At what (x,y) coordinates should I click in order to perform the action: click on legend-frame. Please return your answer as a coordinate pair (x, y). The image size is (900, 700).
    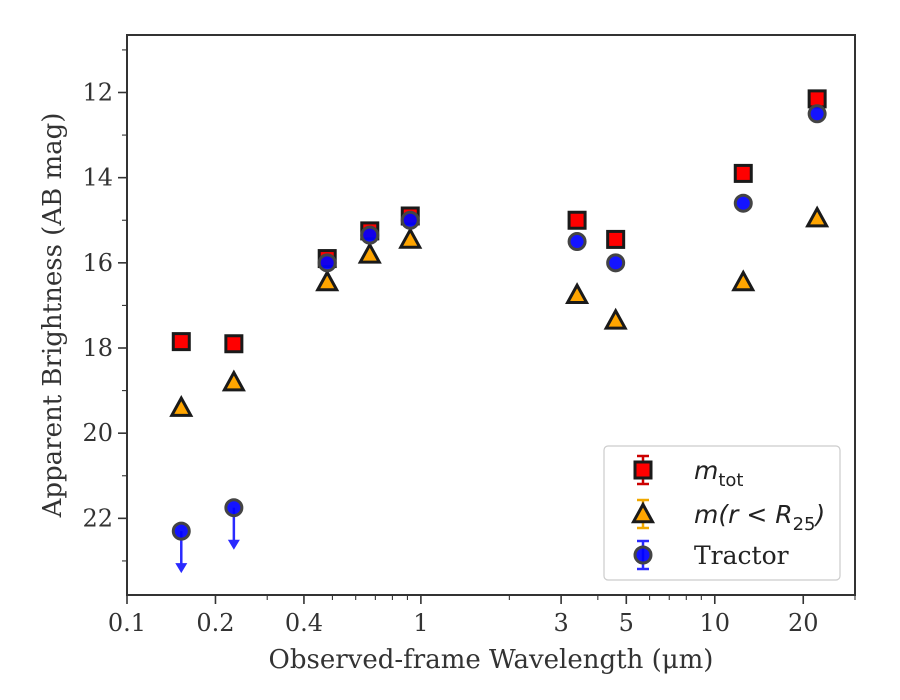
    Looking at the image, I should click on (722, 513).